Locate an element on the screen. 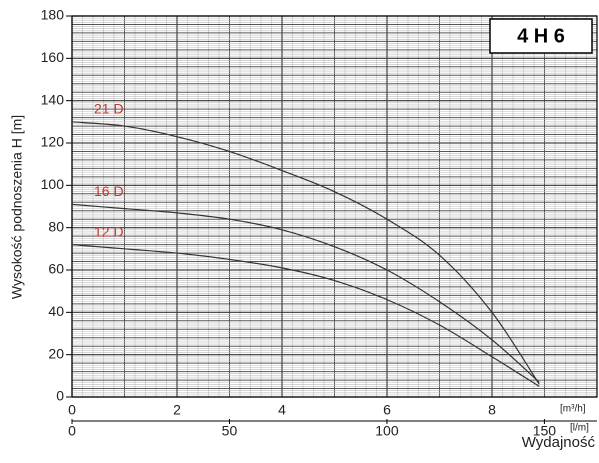  y-tick-label: 60 is located at coordinates (56, 269).